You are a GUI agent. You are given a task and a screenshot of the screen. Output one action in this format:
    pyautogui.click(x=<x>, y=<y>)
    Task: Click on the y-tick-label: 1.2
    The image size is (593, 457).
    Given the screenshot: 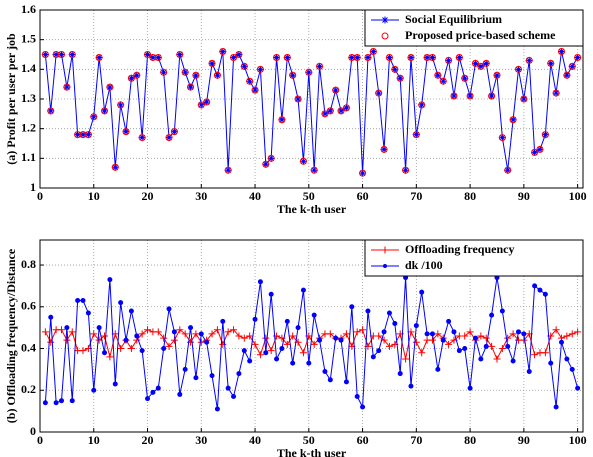 What is the action you would take?
    pyautogui.click(x=28, y=127)
    